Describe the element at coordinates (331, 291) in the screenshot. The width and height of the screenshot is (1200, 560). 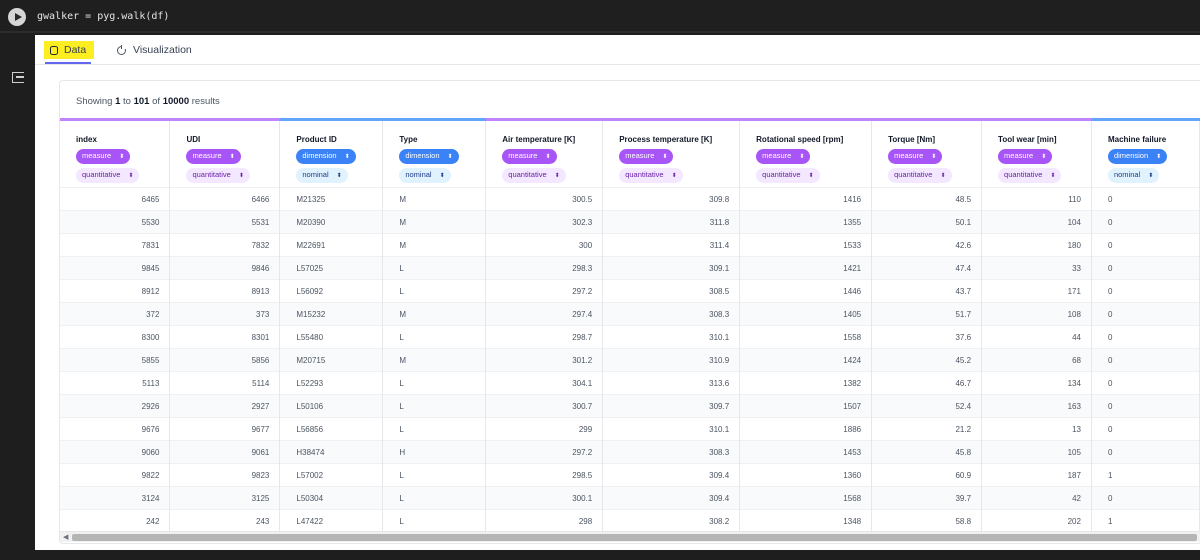
I see `table-cell: L56092` at that location.